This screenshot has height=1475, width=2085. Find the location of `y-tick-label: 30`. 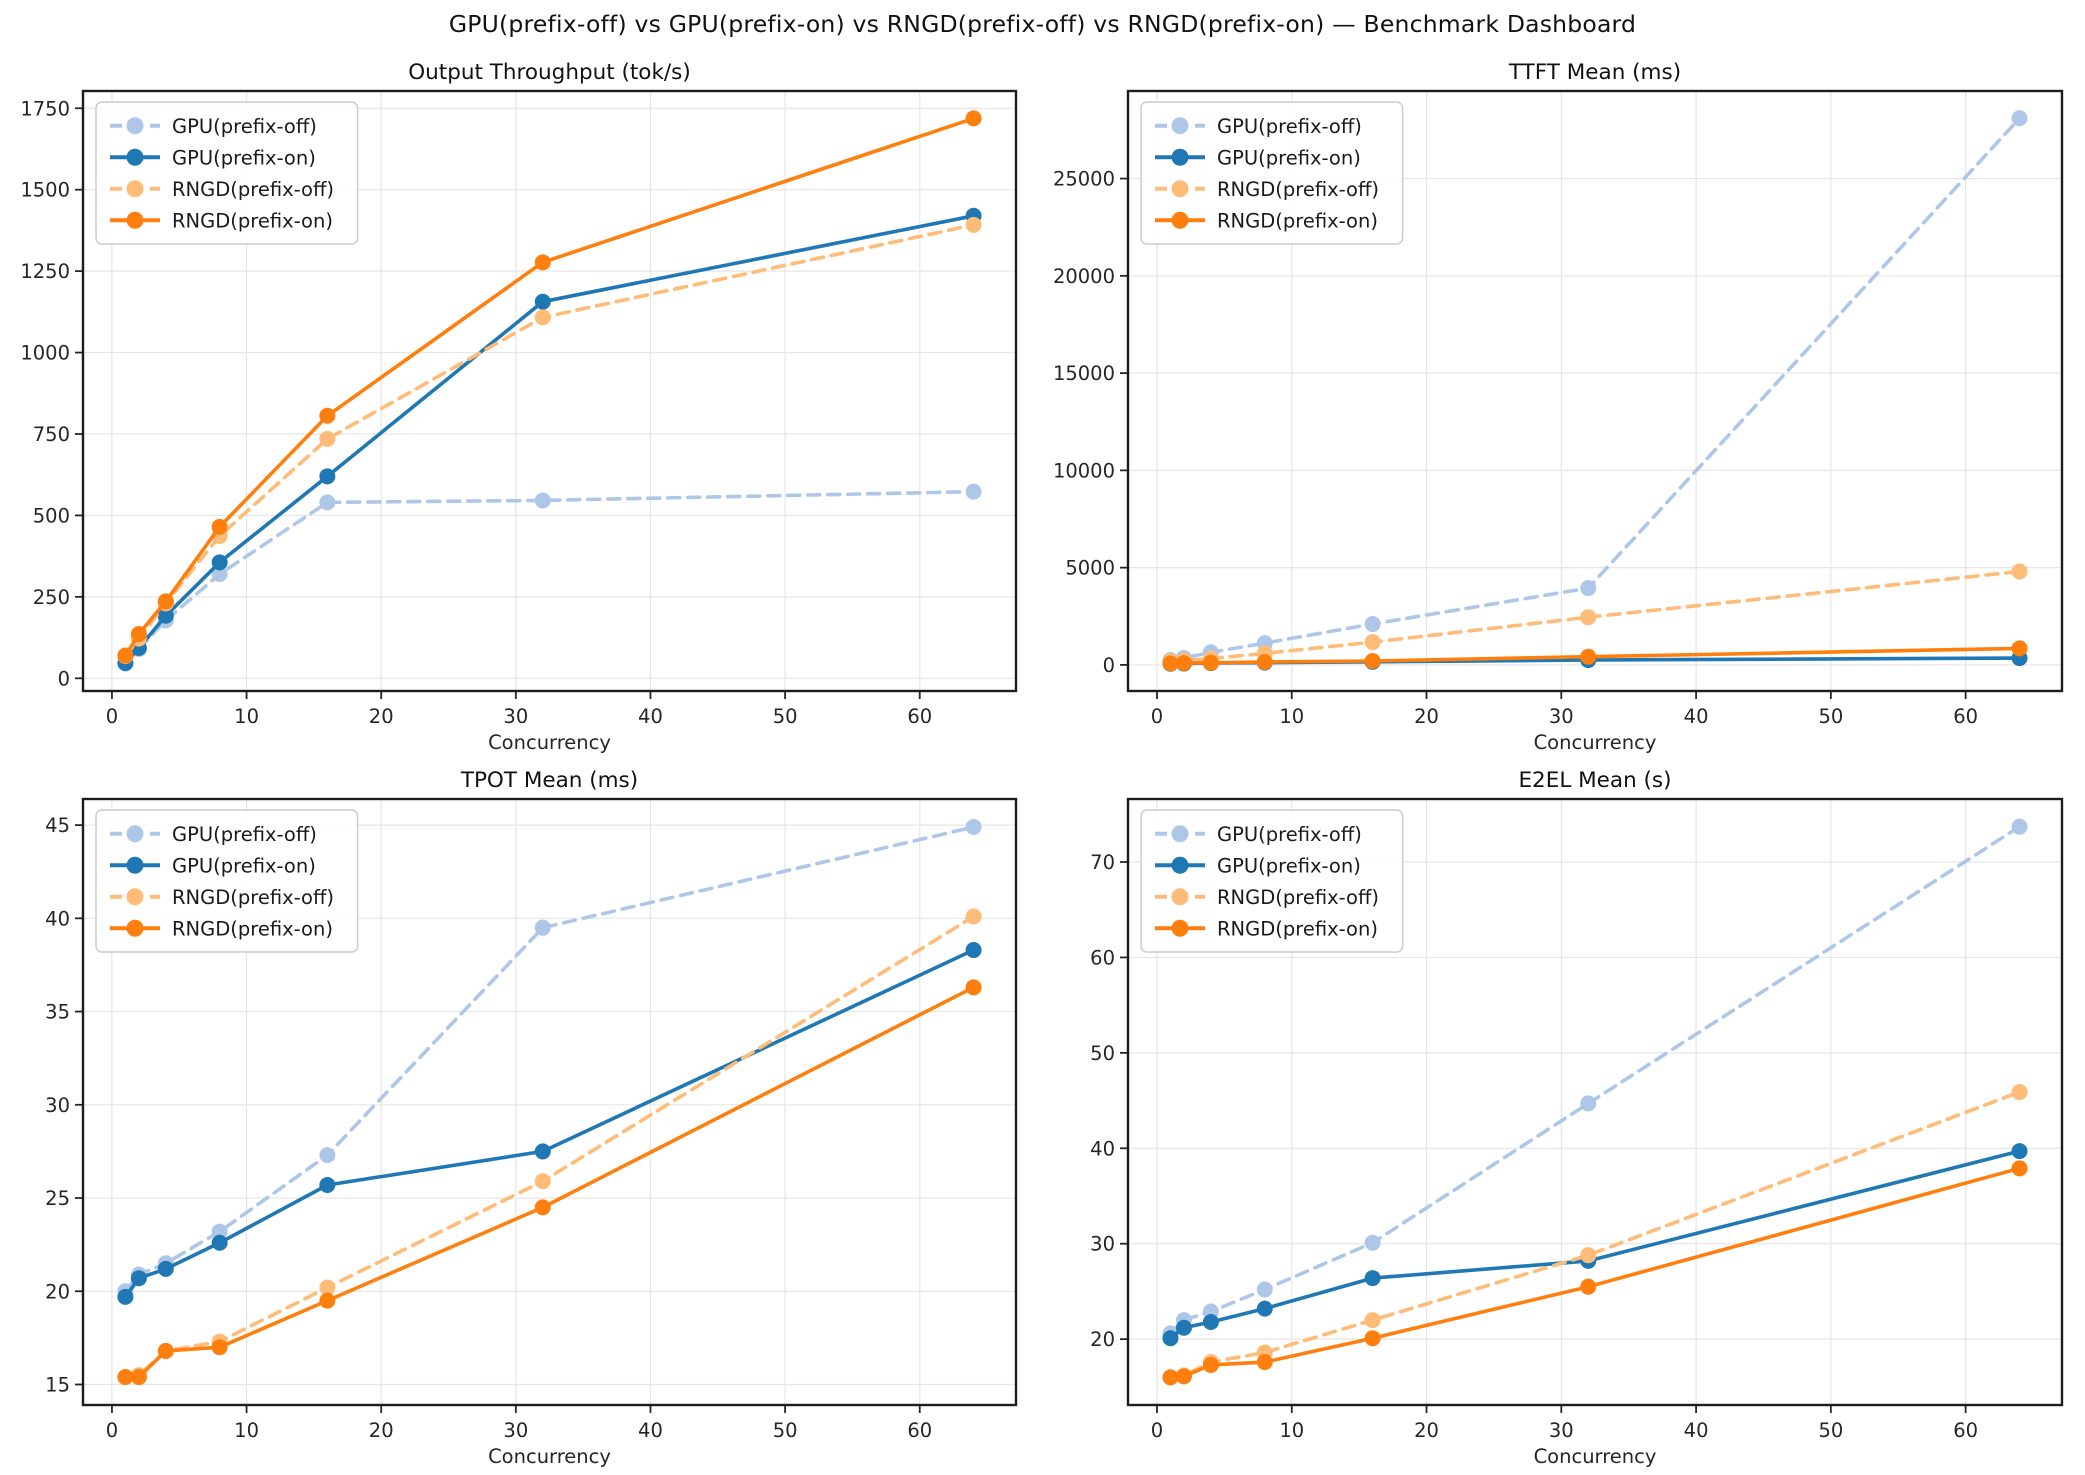

y-tick-label: 30 is located at coordinates (57, 1105).